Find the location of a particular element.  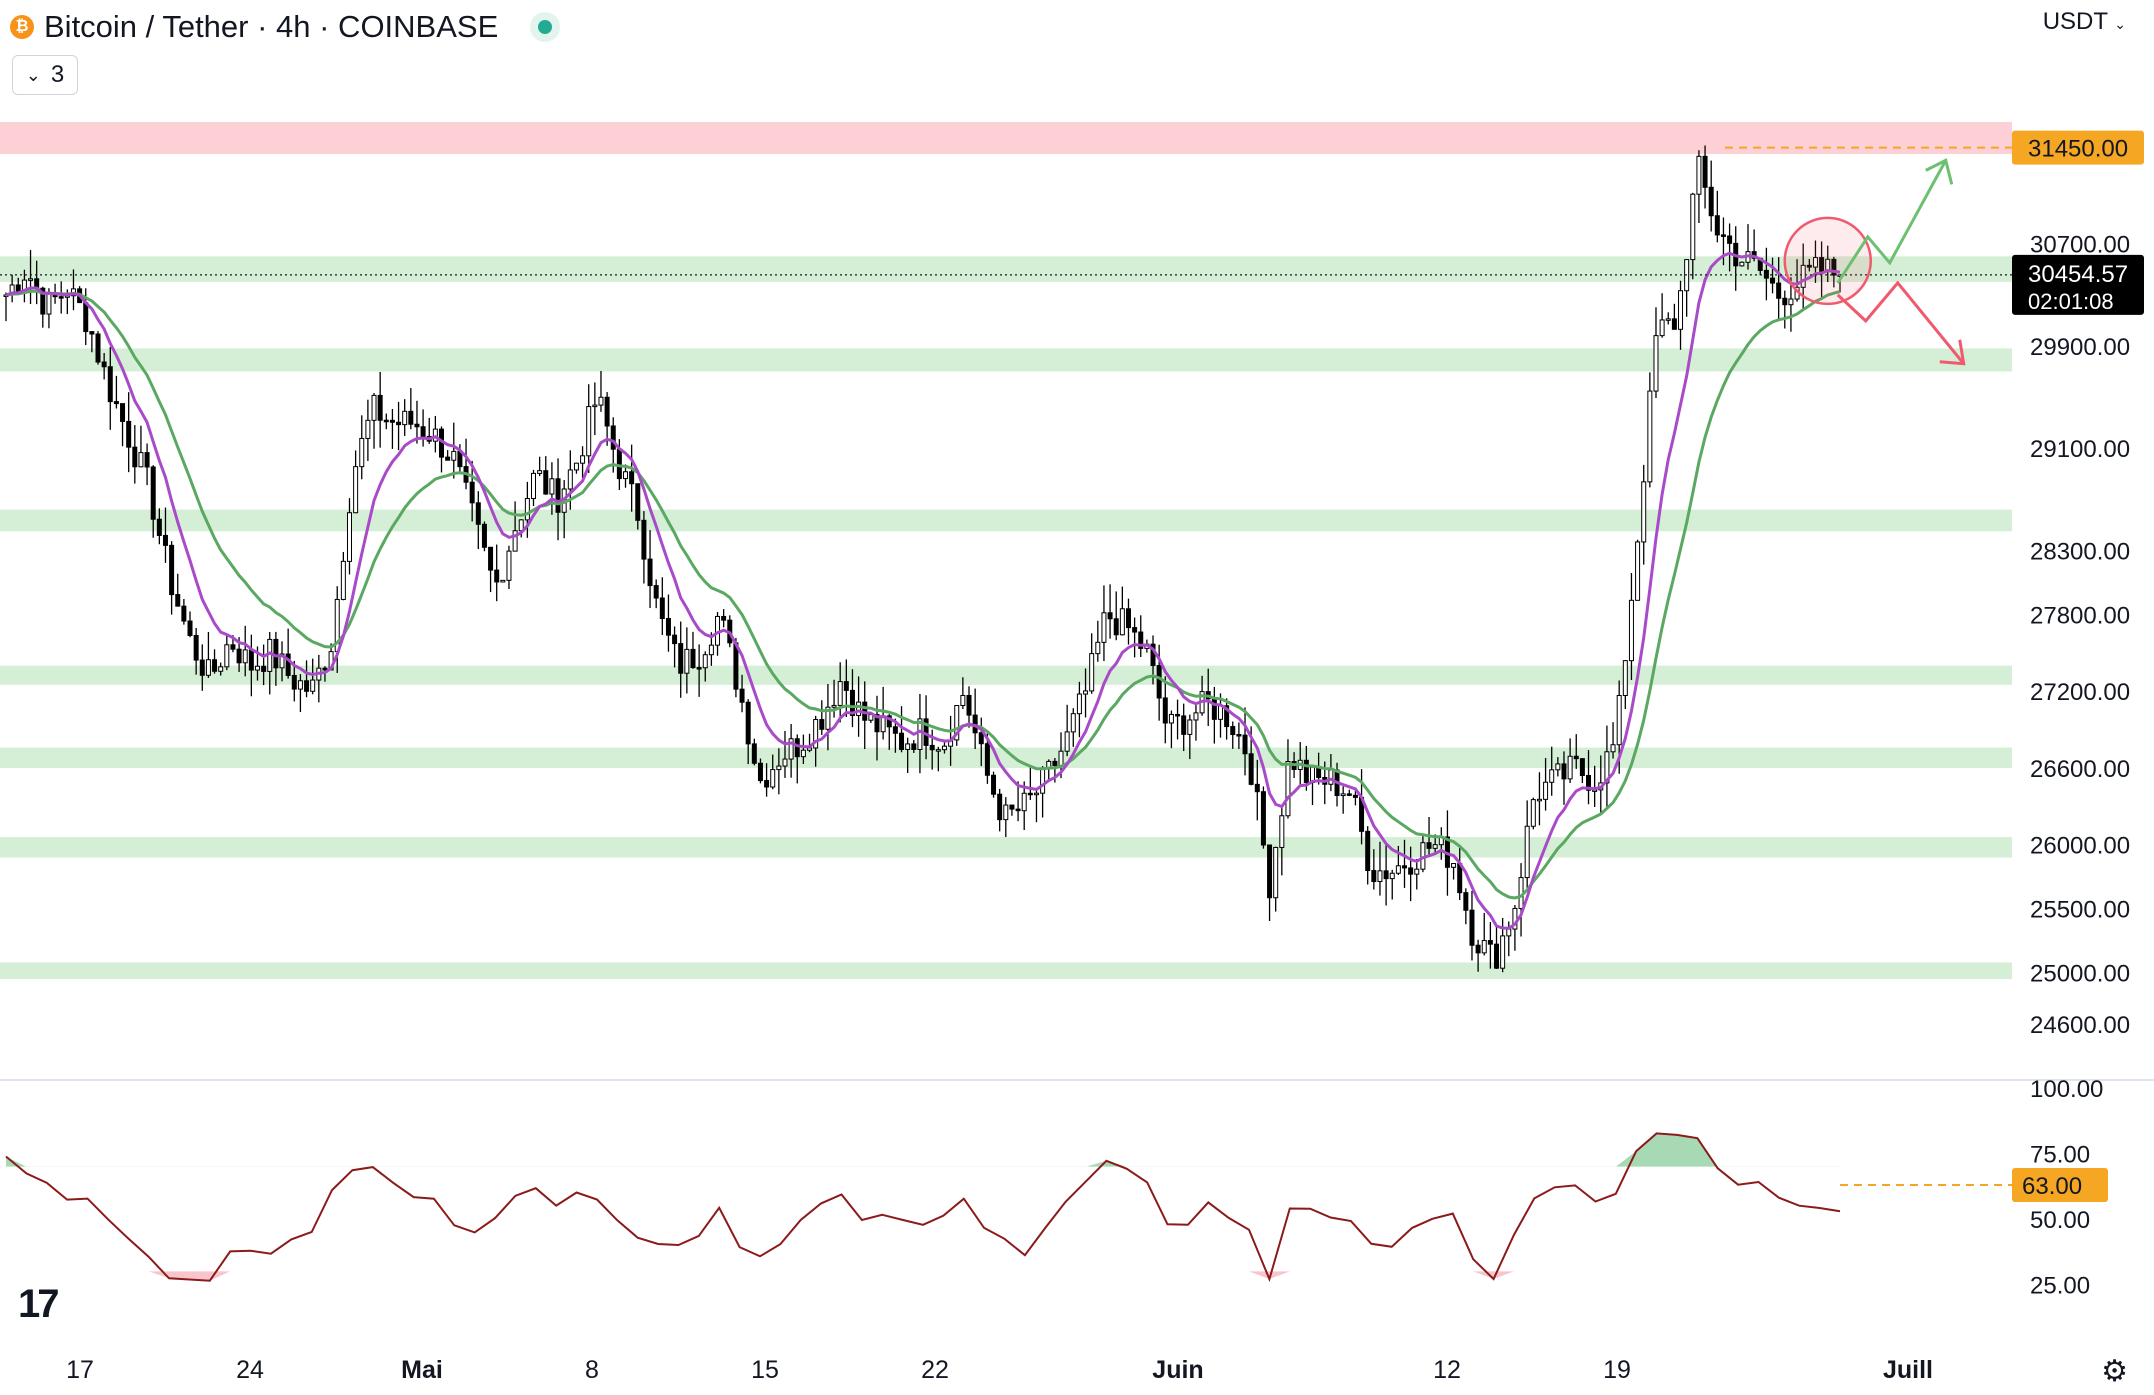

chart-header: ₿ Bitcoin / Tether · 4h · COINBASE is located at coordinates (285, 27).